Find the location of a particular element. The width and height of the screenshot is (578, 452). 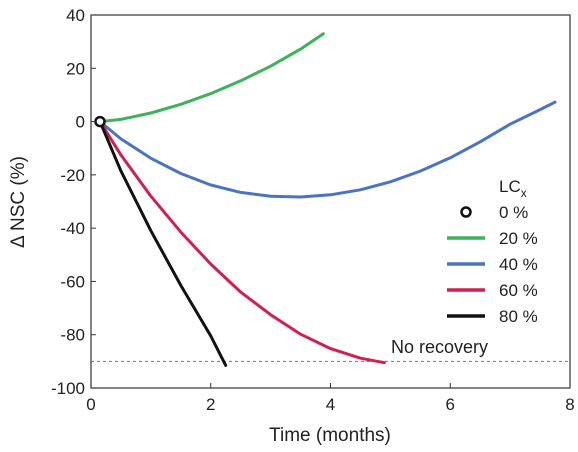

legend: LCx 0 % 20 % 40 % 60 % 80 % is located at coordinates (492, 251).